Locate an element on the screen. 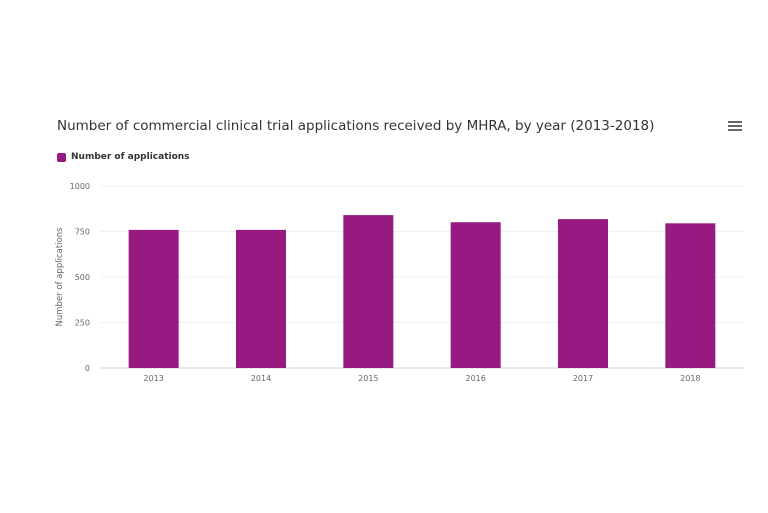  legend-item: Number of applications is located at coordinates (123, 157).